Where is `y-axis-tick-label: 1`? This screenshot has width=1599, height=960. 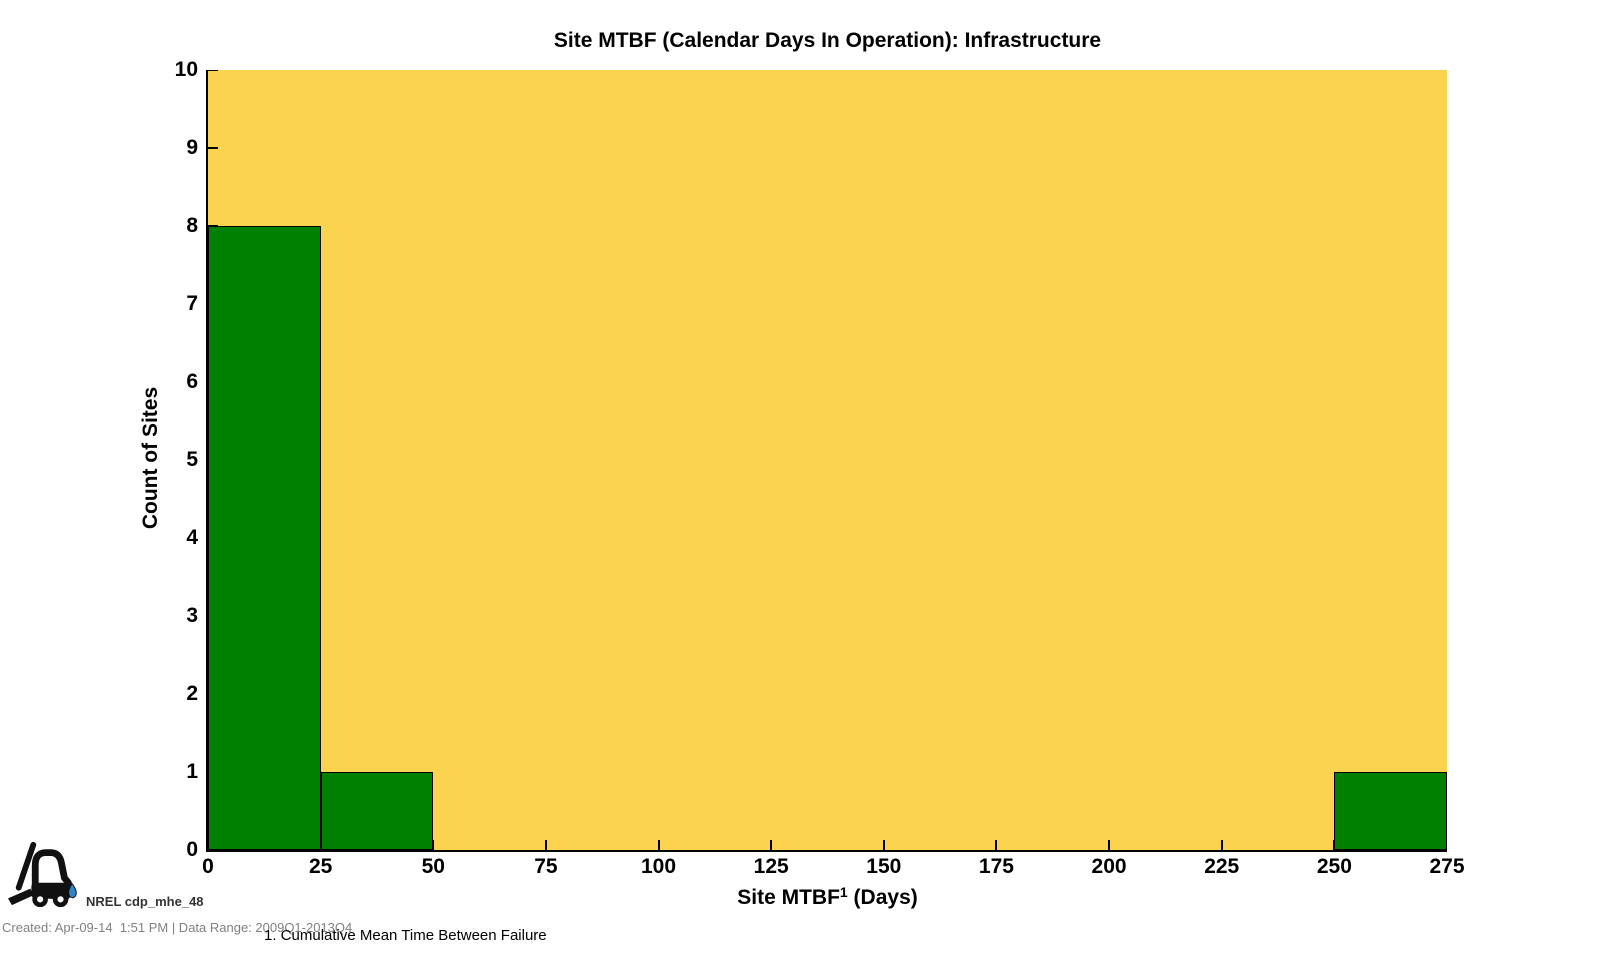
y-axis-tick-label: 1 is located at coordinates (192, 771).